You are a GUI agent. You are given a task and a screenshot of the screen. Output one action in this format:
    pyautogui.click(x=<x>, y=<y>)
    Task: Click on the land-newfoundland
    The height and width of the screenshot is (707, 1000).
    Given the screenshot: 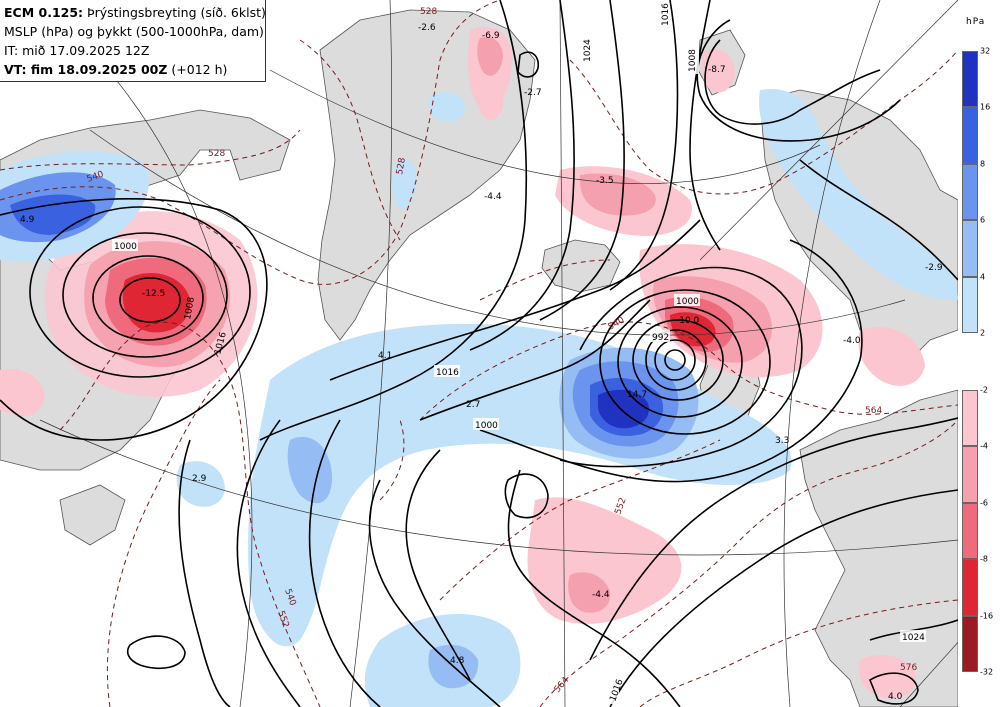 What is the action you would take?
    pyautogui.click(x=92, y=515)
    